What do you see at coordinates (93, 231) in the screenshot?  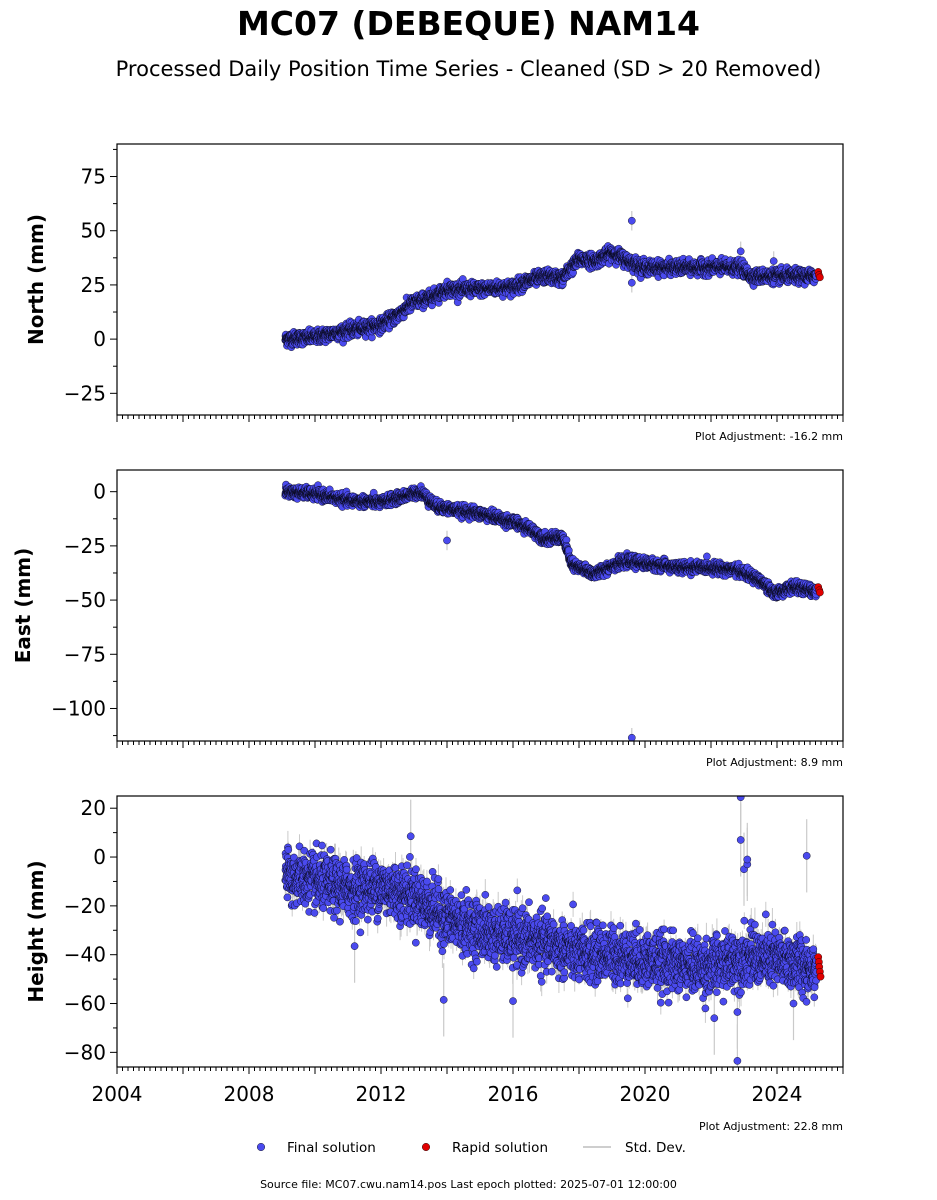 I see `north-y-tick-label: 50` at bounding box center [93, 231].